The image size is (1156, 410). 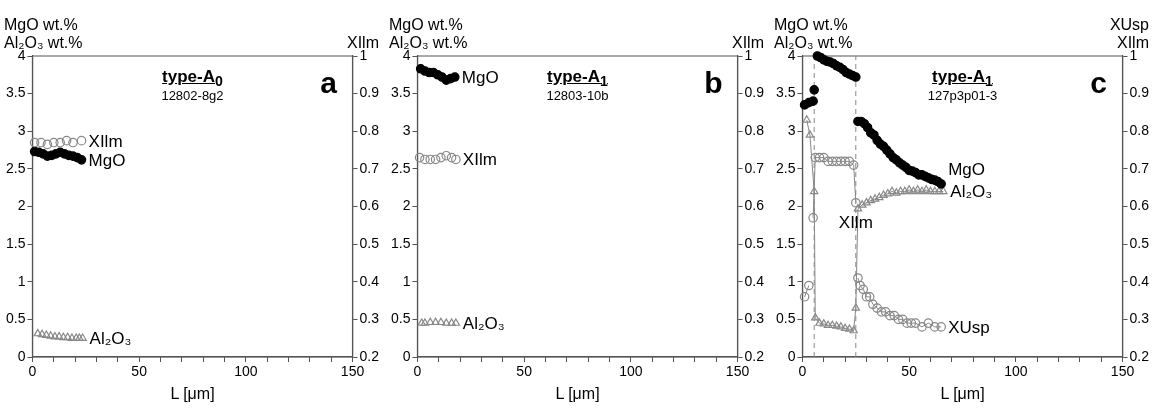 I want to click on annotation: 127p3p01-3, so click(x=962, y=95).